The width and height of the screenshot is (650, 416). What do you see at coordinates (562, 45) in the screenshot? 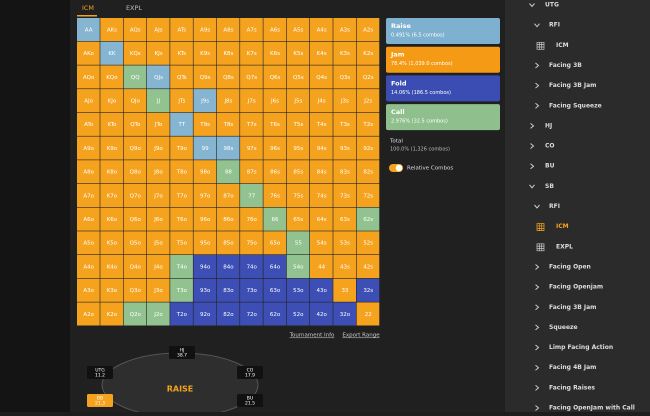
I see `tree-item: ICM` at bounding box center [562, 45].